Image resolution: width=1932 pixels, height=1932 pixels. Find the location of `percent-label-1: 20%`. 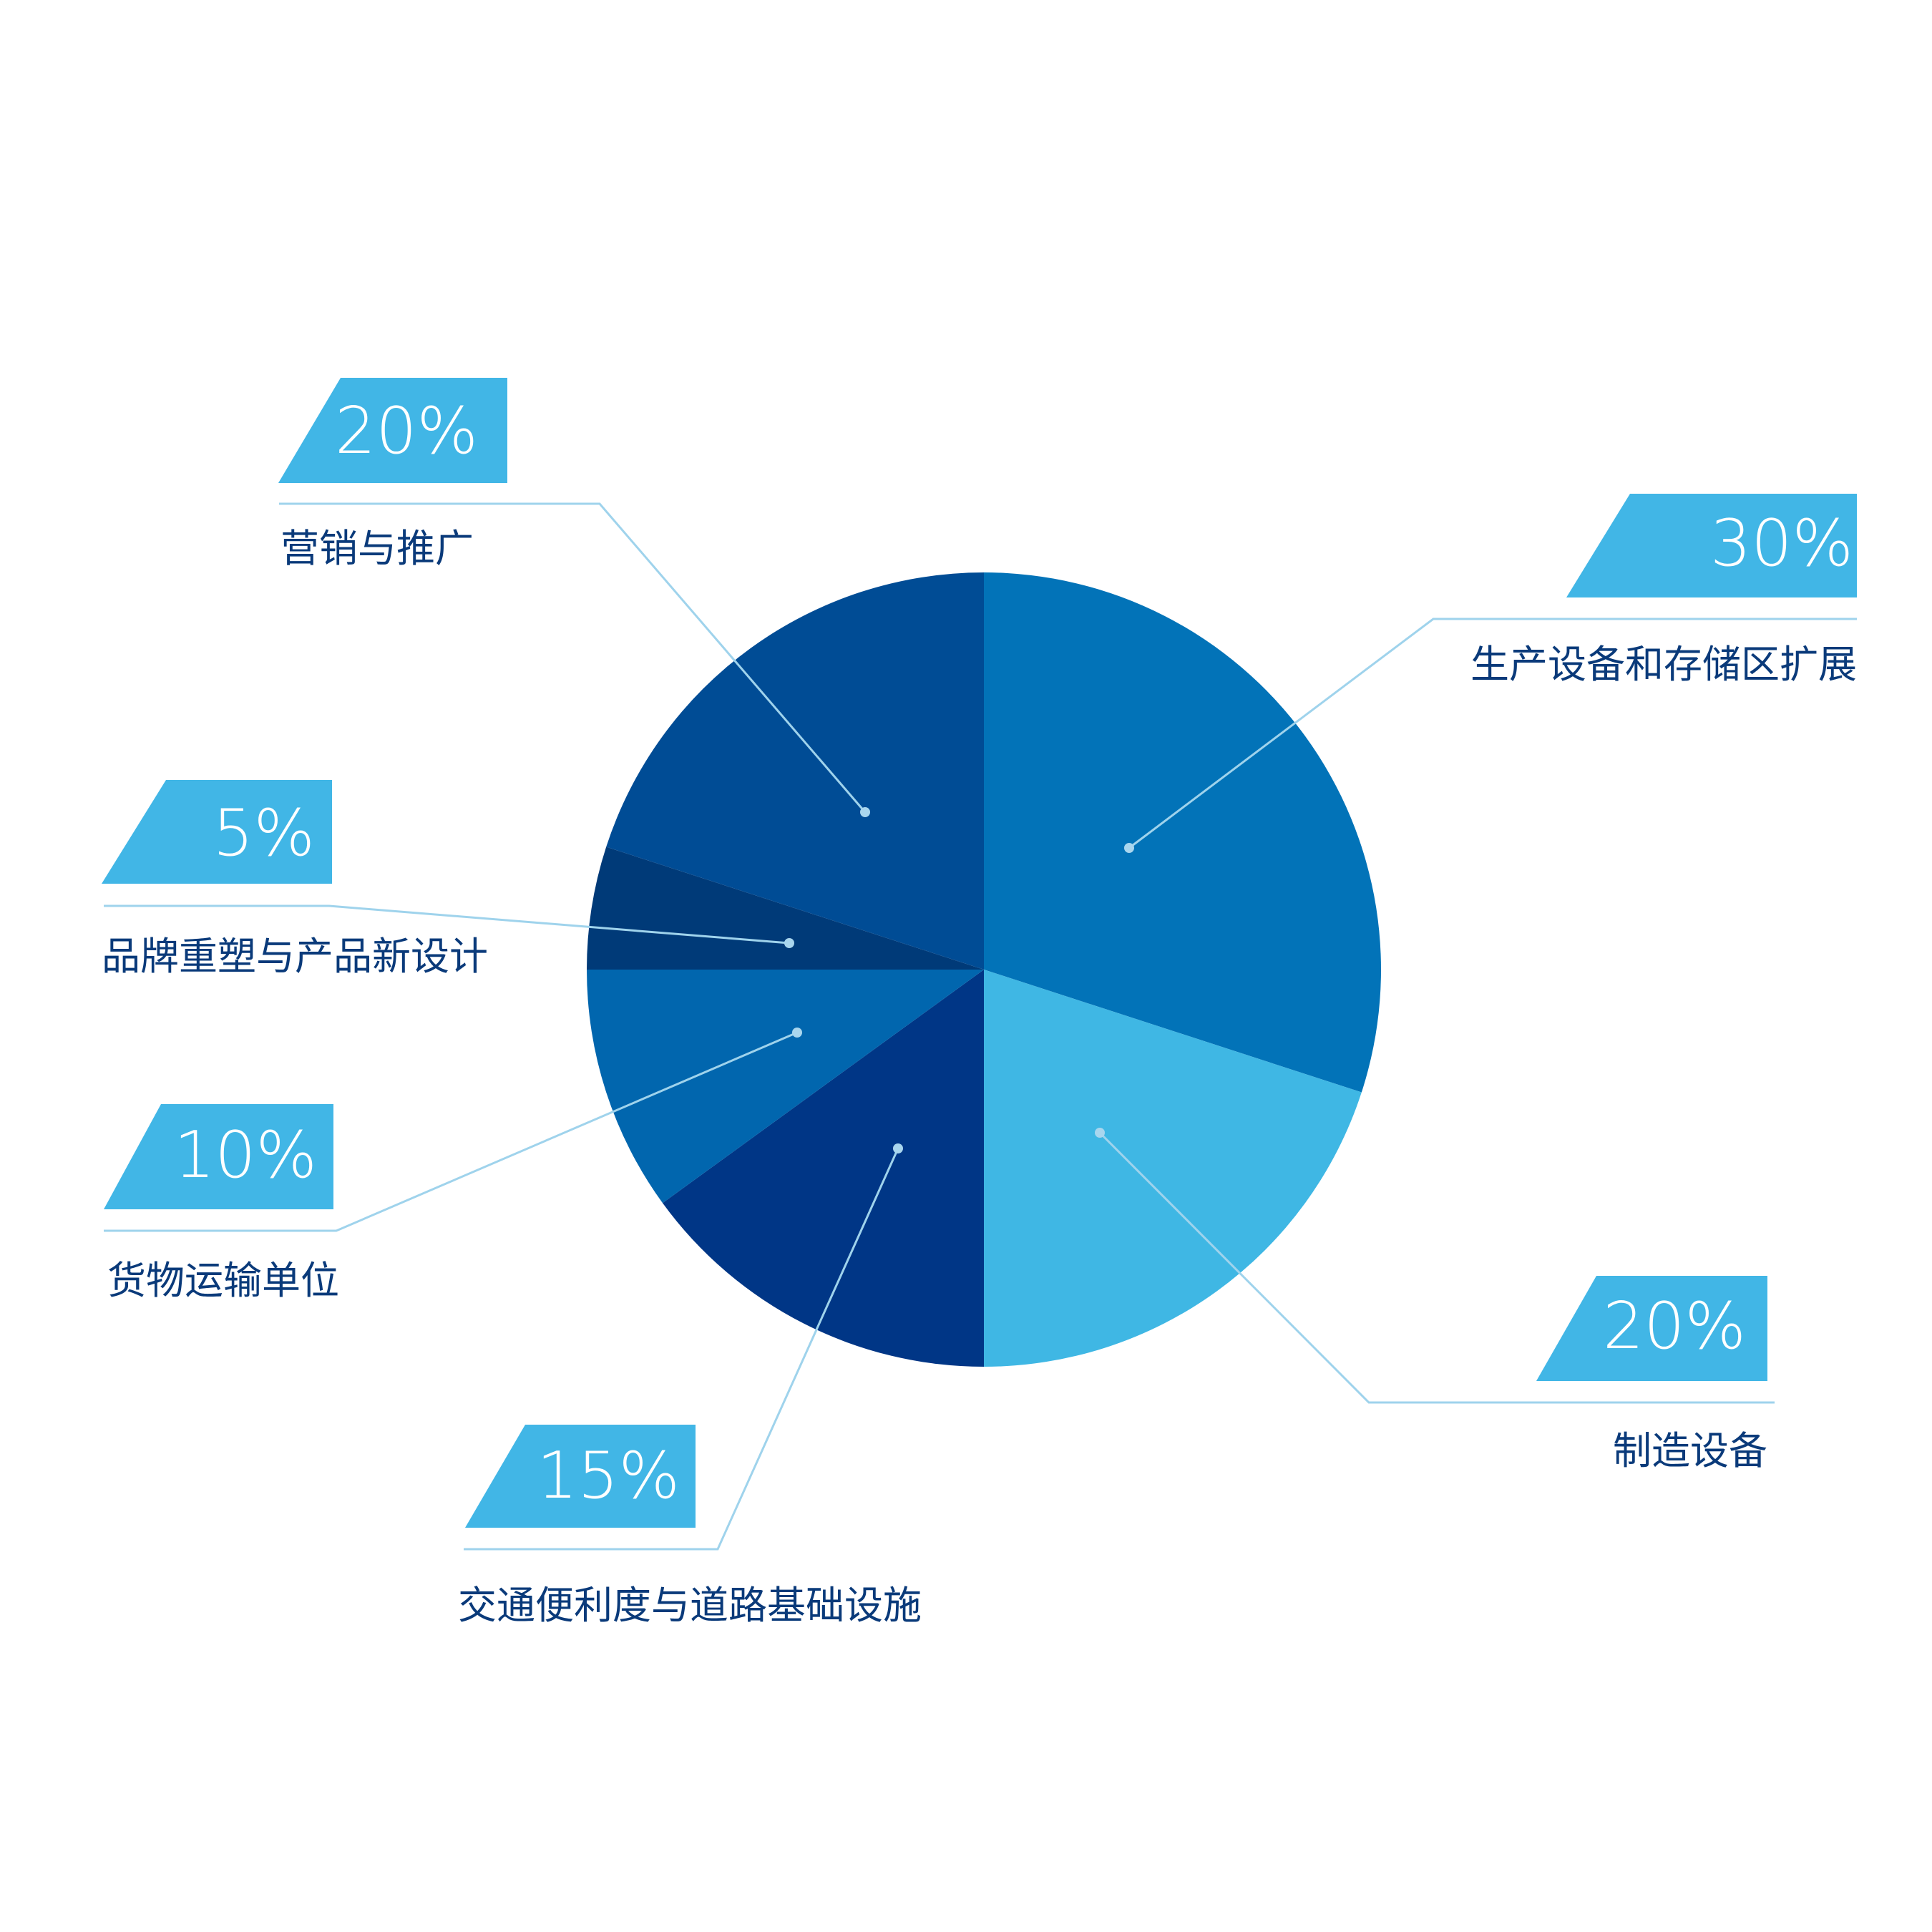

percent-label-1: 20% is located at coordinates (1674, 1326).